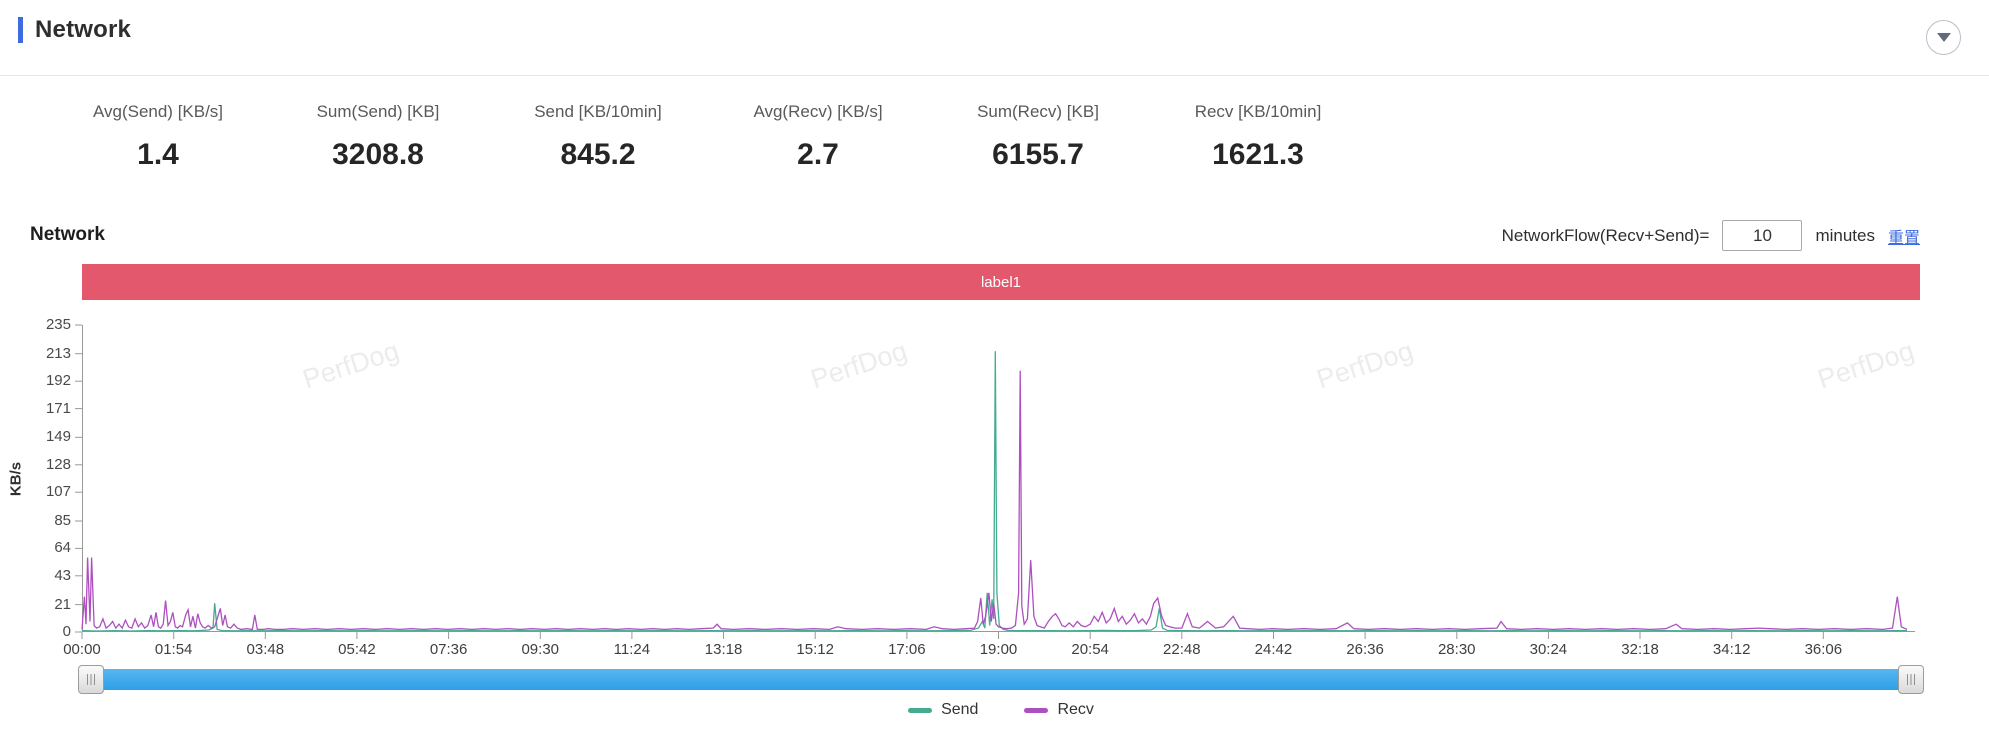  Describe the element at coordinates (598, 111) in the screenshot. I see `stat-label: Send [KB/10min]` at that location.